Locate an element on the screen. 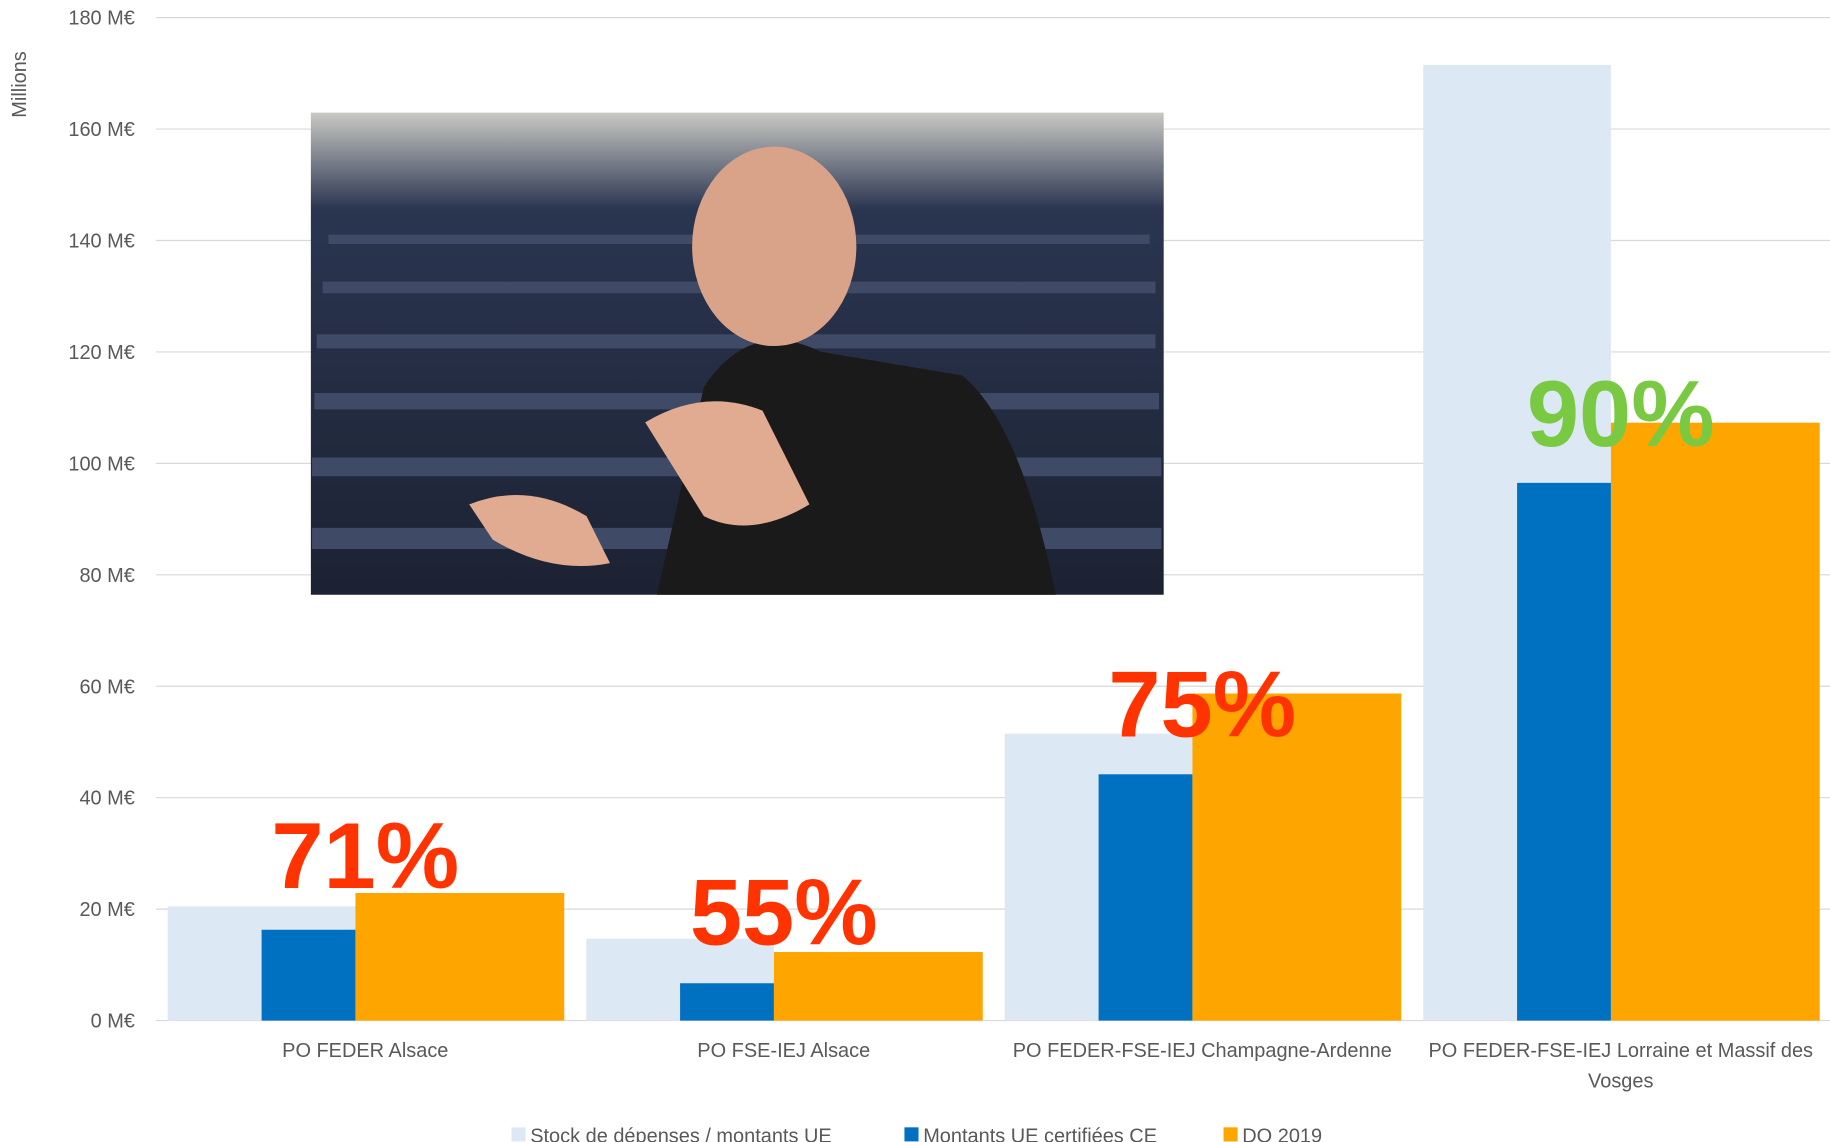 This screenshot has width=1830, height=1142. y-tick-label: 180 M€ is located at coordinates (101, 19).